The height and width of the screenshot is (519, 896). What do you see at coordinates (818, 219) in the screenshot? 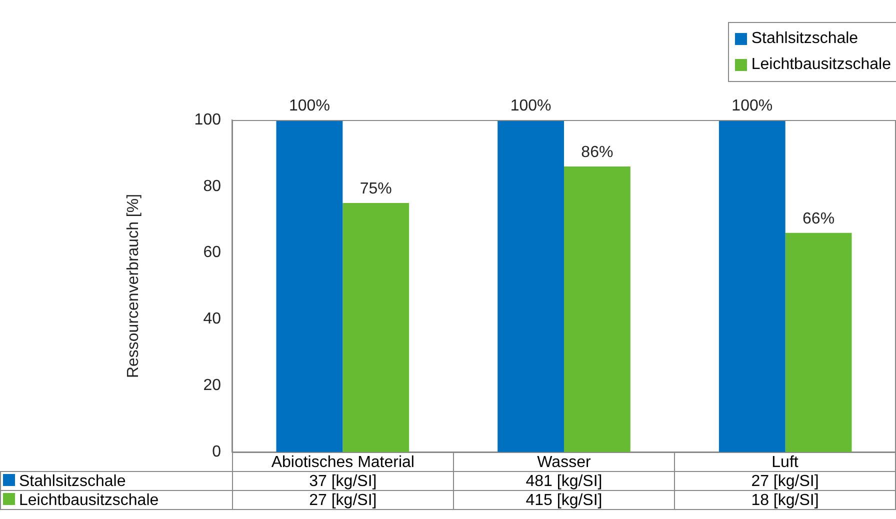
I see `data-label: 66%` at bounding box center [818, 219].